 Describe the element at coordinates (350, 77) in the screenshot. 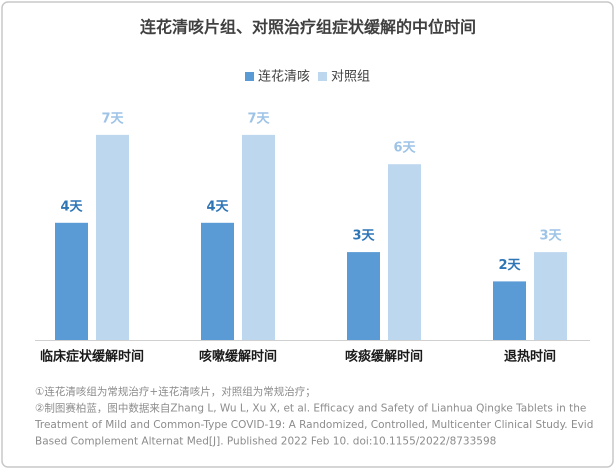

I see `legend-label: 对照组` at that location.